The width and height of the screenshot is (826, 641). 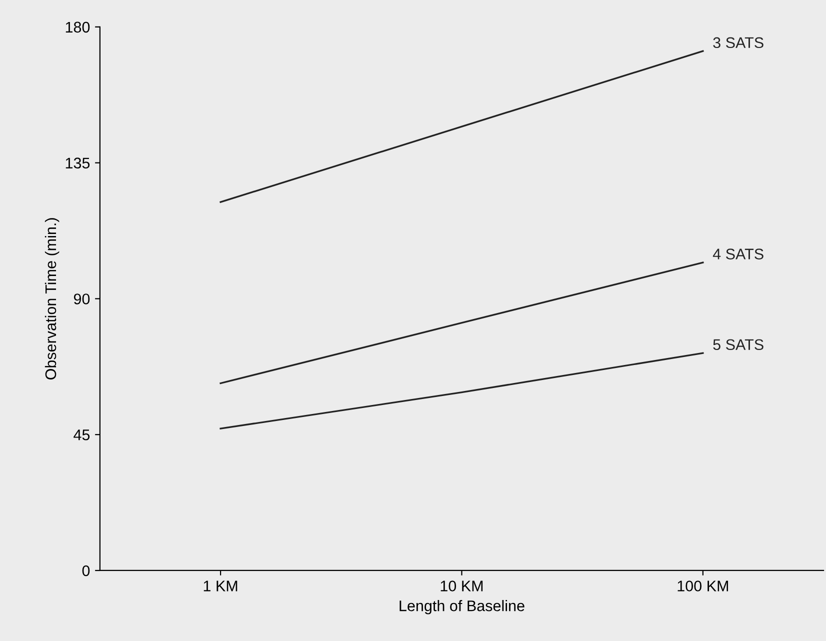 What do you see at coordinates (462, 607) in the screenshot?
I see `x-axis-title: Length of Baseline` at bounding box center [462, 607].